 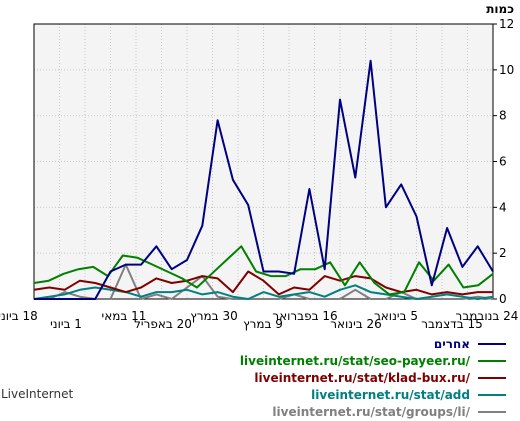 I want to click on x-tick-label: 20 באפריל, so click(x=163, y=324).